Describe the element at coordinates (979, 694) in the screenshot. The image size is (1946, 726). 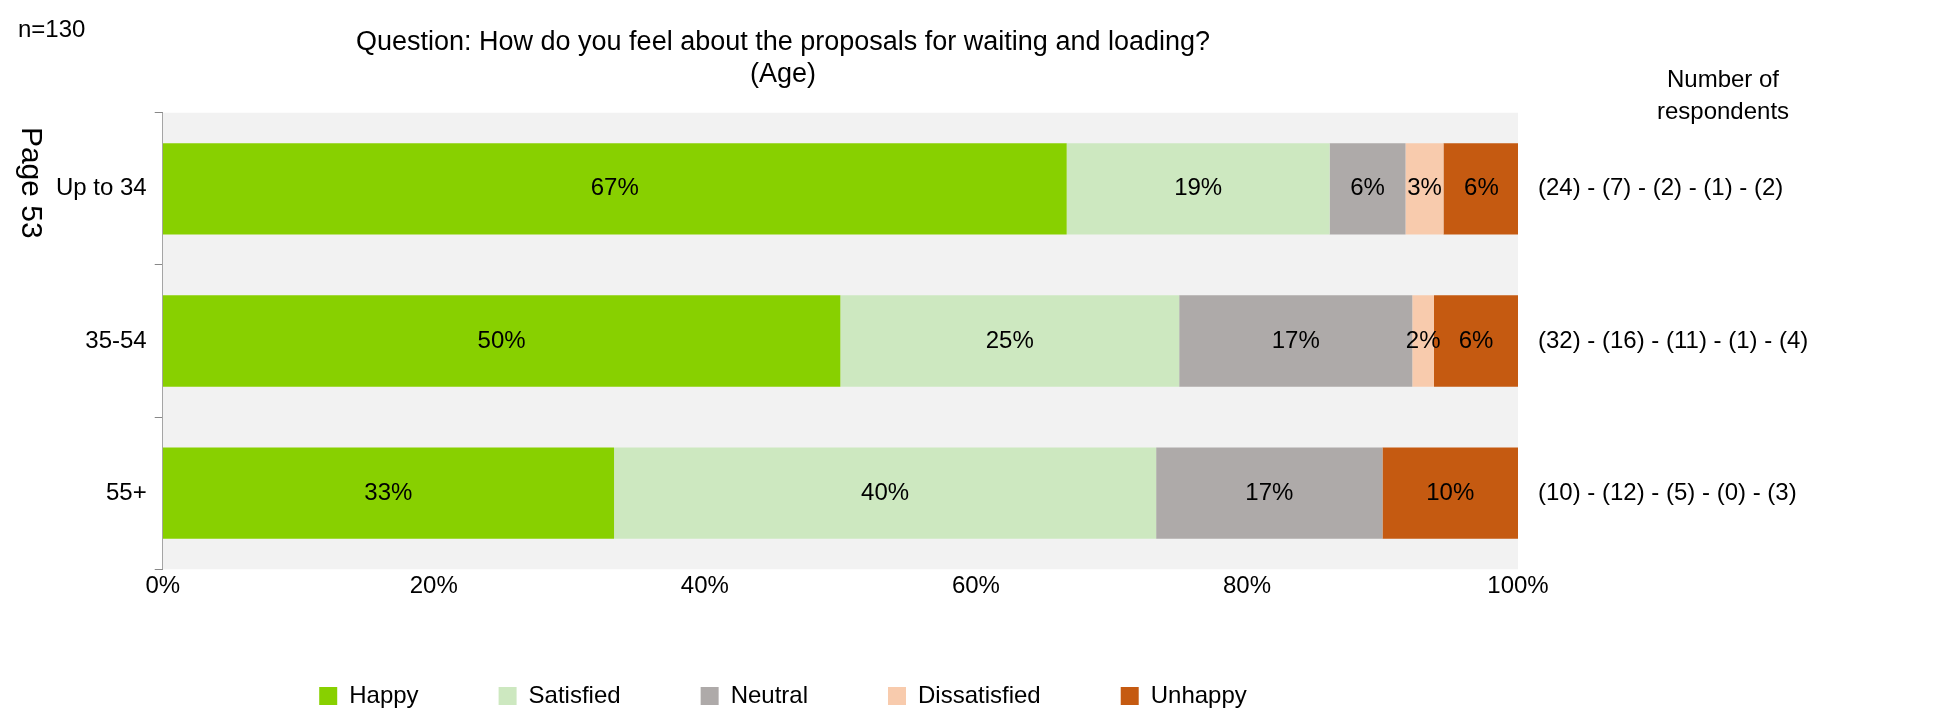
I see `legend-label: Dissatisfied` at that location.